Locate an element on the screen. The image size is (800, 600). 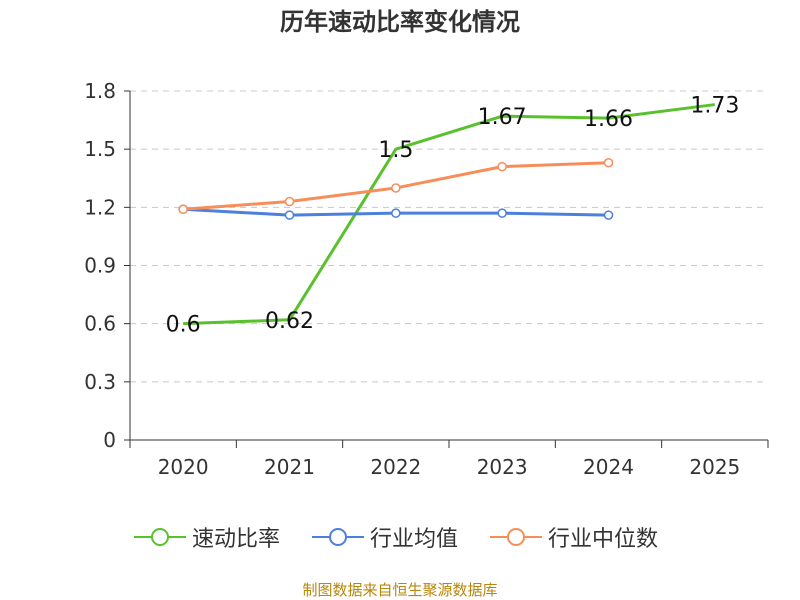
x-tick-label: 2021 is located at coordinates (289, 467).